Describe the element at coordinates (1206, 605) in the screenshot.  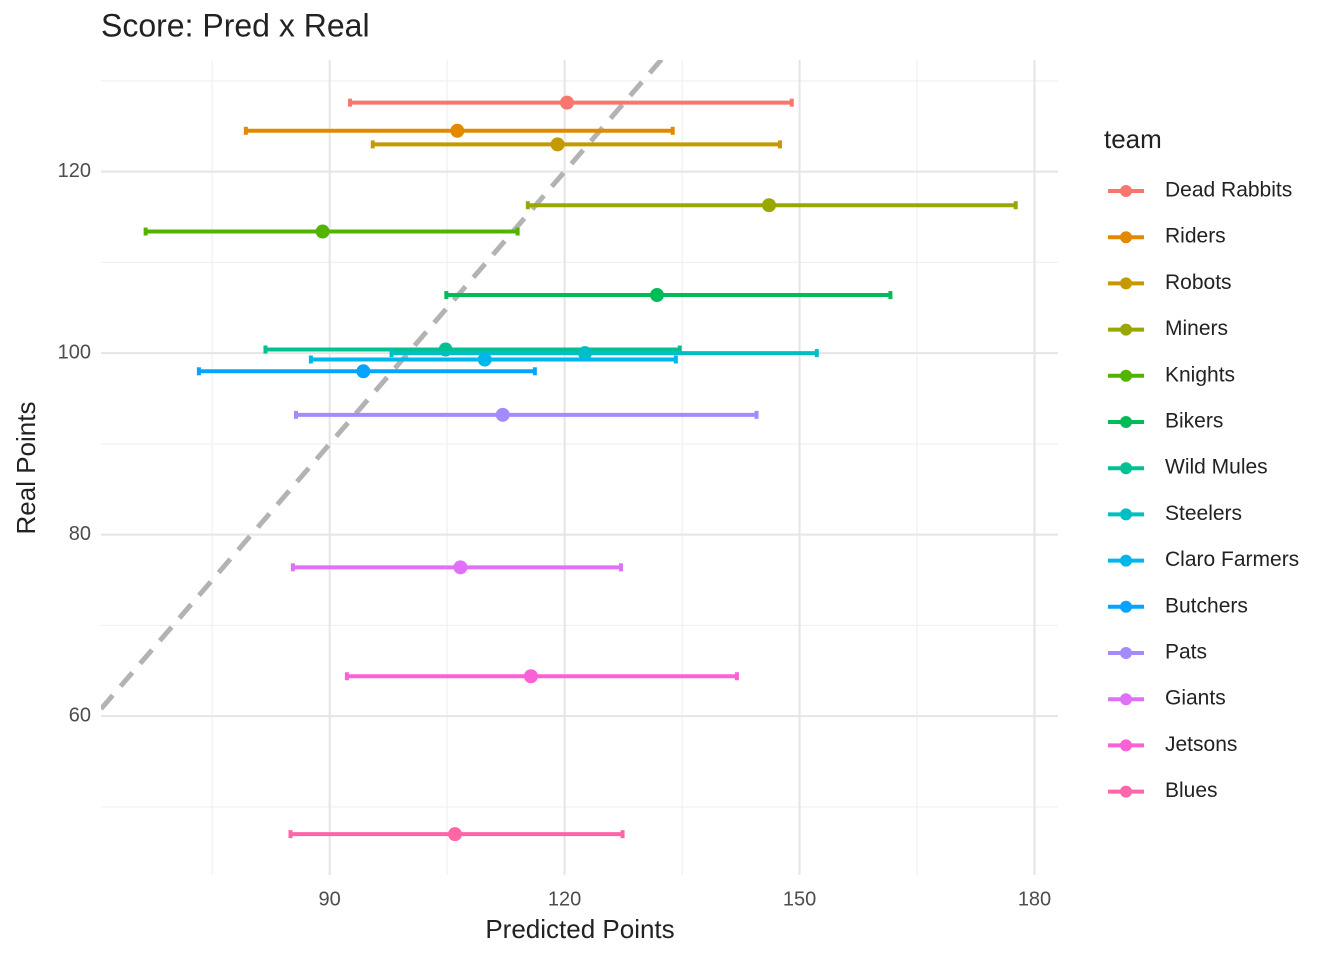
I see `legend-label: Butchers` at that location.